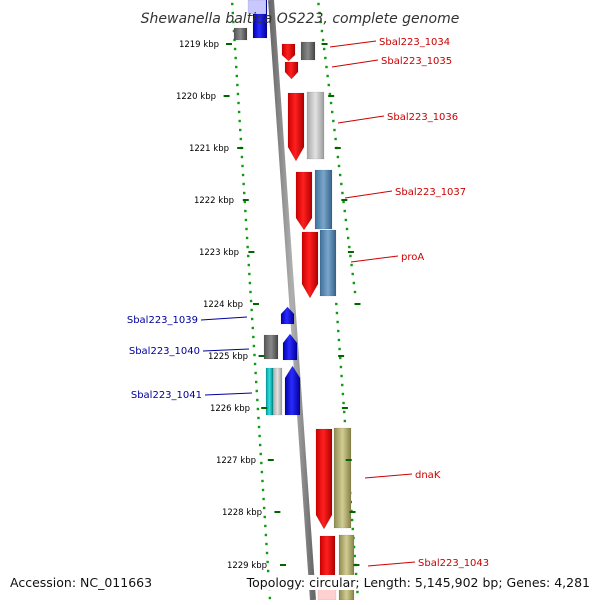 The width and height of the screenshot is (600, 605). I want to click on gene-label: Sbal223_1037, so click(430, 192).